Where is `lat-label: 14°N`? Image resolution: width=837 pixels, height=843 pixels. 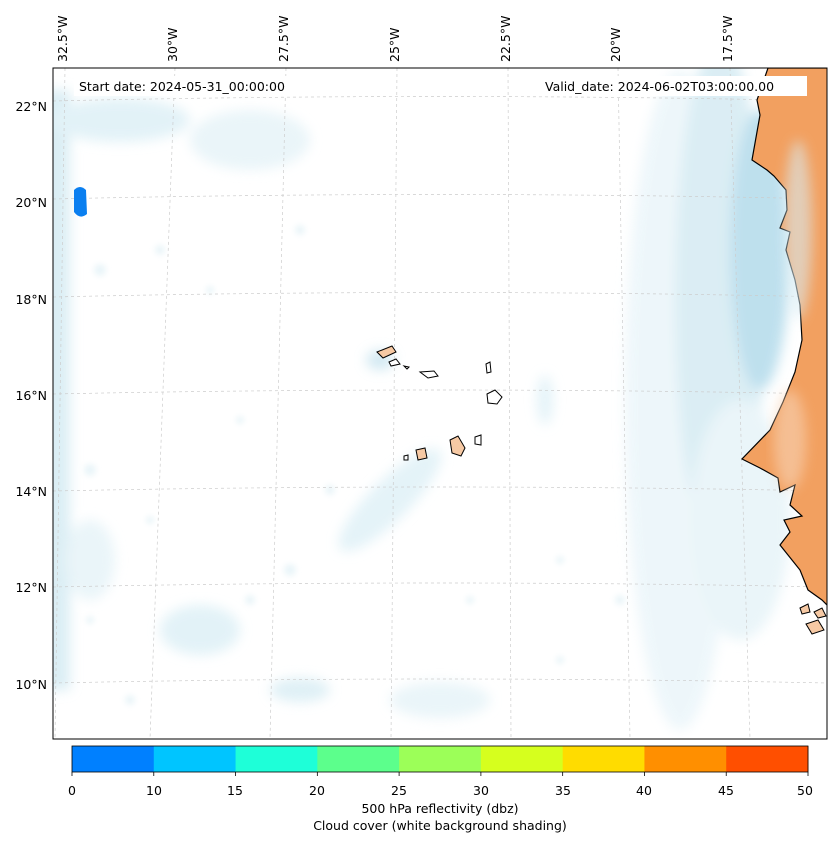
lat-label: 14°N is located at coordinates (31, 491).